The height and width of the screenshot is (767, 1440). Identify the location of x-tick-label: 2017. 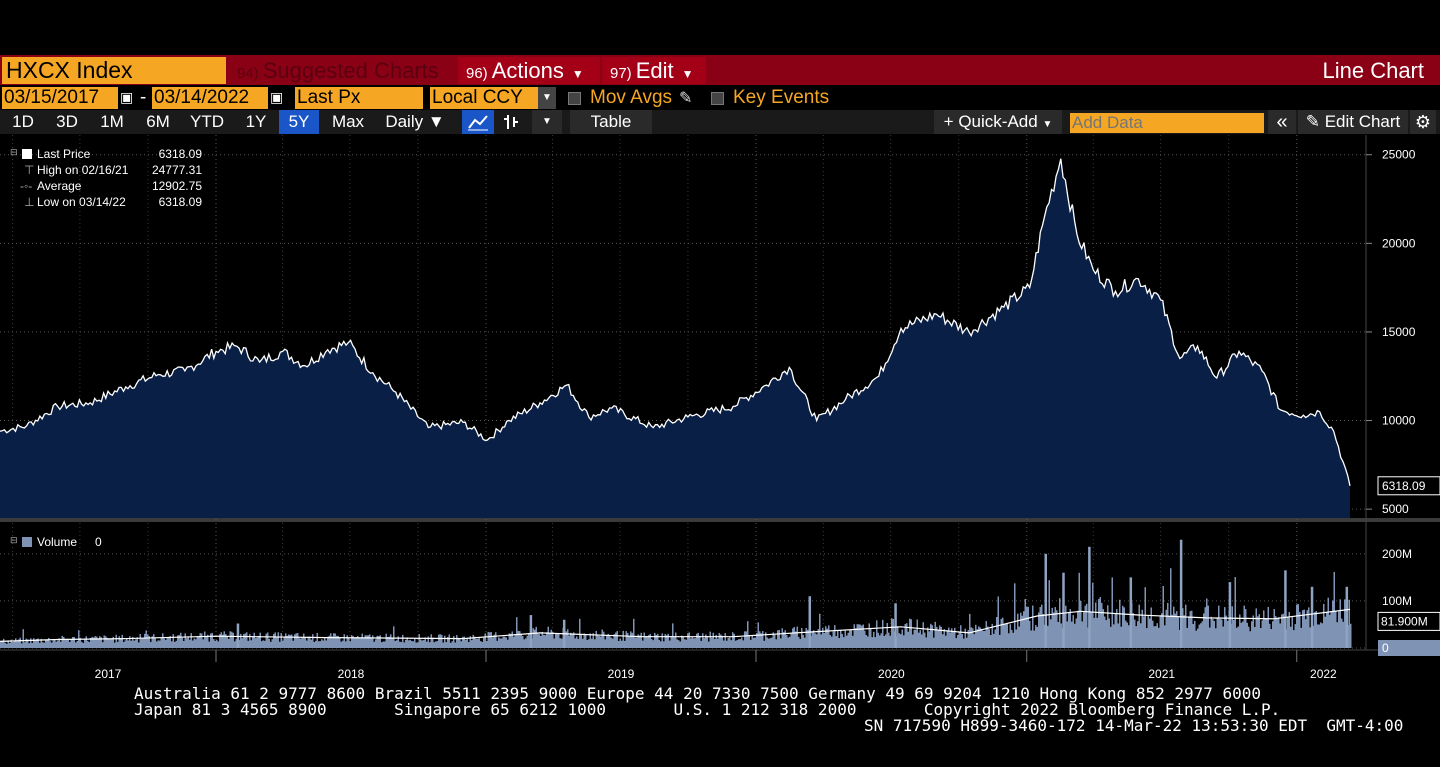
(108, 674).